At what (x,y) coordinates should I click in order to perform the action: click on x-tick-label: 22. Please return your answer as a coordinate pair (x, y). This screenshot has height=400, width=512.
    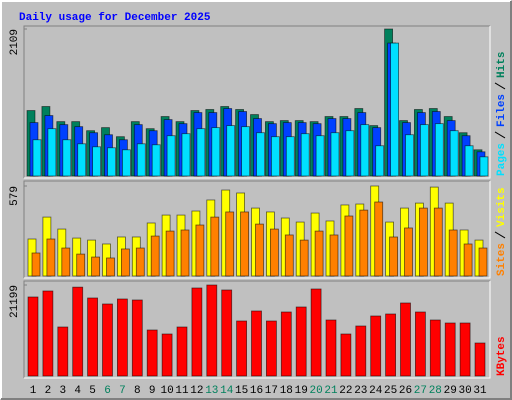
    Looking at the image, I should click on (345, 391).